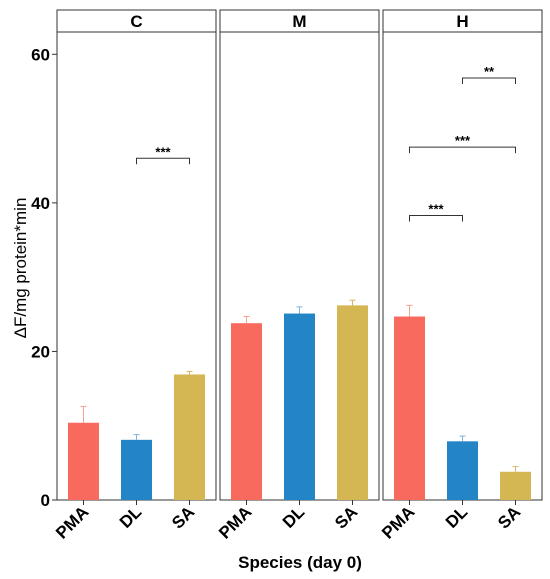 The height and width of the screenshot is (579, 550). Describe the element at coordinates (462, 21) in the screenshot. I see `panel-label: H` at that location.